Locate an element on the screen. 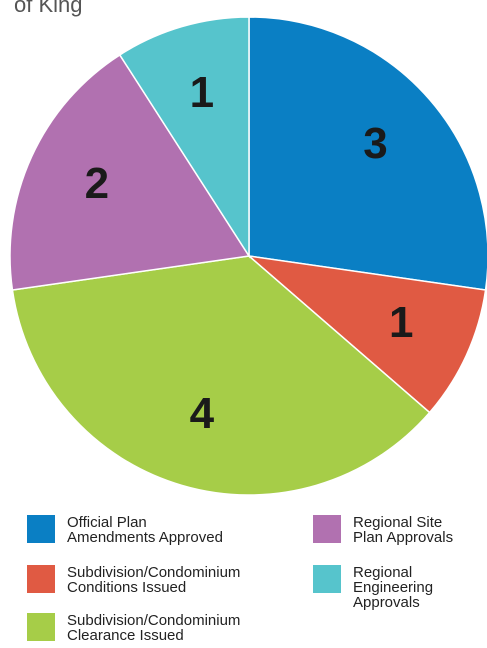  legend-item: Official Plan Amendments Approved is located at coordinates (125, 530).